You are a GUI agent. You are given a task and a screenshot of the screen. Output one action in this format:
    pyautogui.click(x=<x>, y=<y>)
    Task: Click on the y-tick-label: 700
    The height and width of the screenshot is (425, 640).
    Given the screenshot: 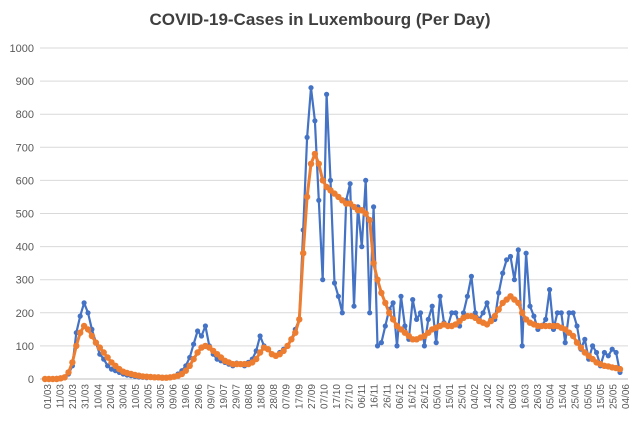 What is the action you would take?
    pyautogui.click(x=25, y=148)
    